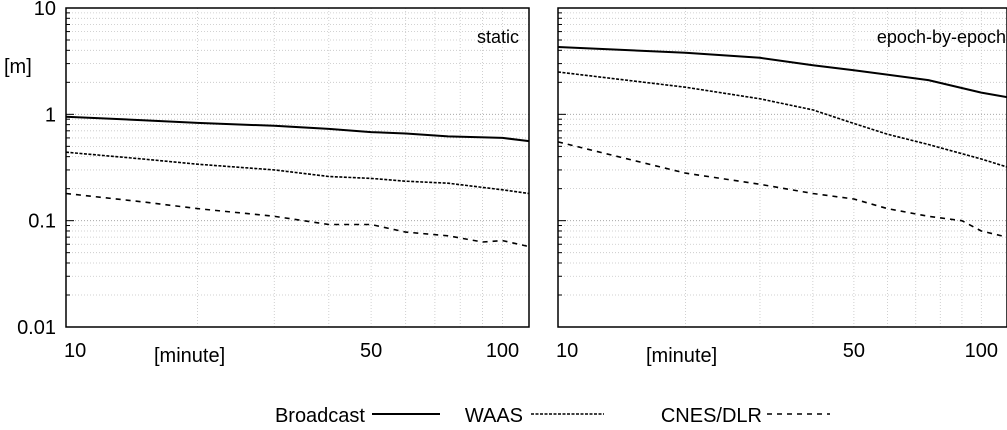 This screenshot has height=430, width=1007. What do you see at coordinates (711, 416) in the screenshot?
I see `legend-label-cnes-dlr: CNES/DLR` at bounding box center [711, 416].